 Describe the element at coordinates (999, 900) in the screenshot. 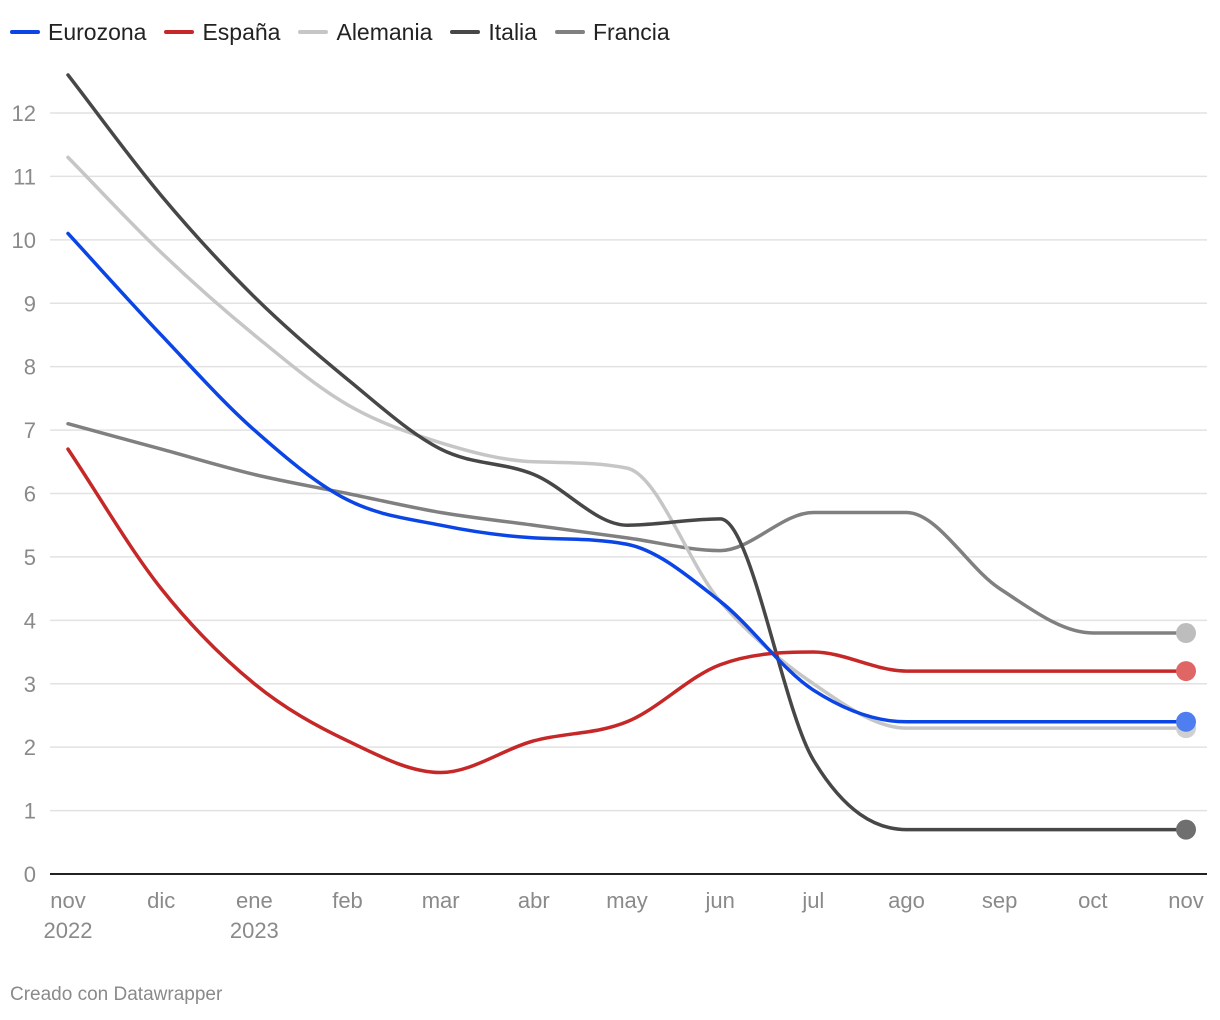

I see `x-tick-label: sep` at that location.